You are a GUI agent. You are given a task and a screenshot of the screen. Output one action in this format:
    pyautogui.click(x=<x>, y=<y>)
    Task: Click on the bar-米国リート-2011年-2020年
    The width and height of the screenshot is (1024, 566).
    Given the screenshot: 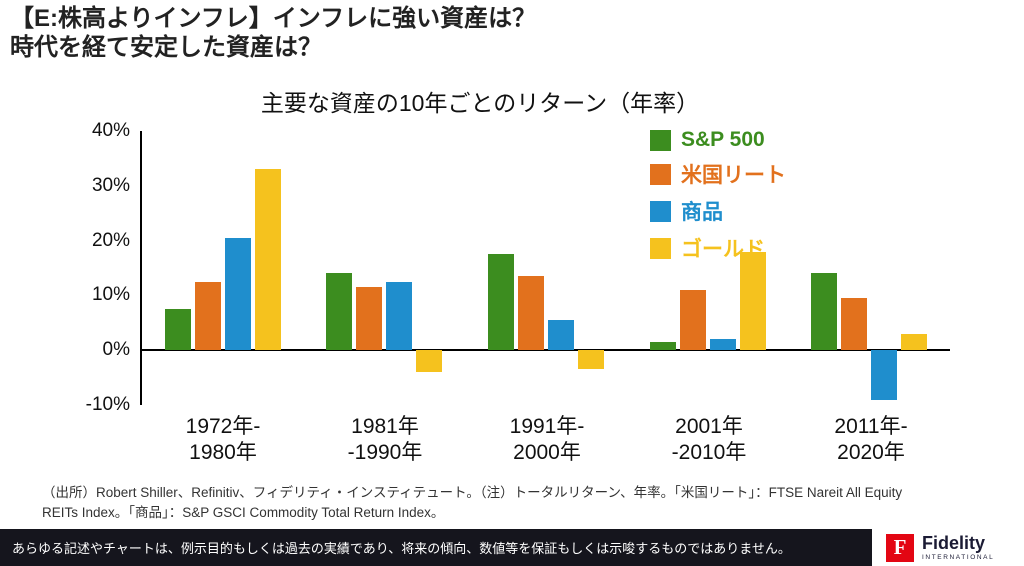 What is the action you would take?
    pyautogui.click(x=854, y=324)
    